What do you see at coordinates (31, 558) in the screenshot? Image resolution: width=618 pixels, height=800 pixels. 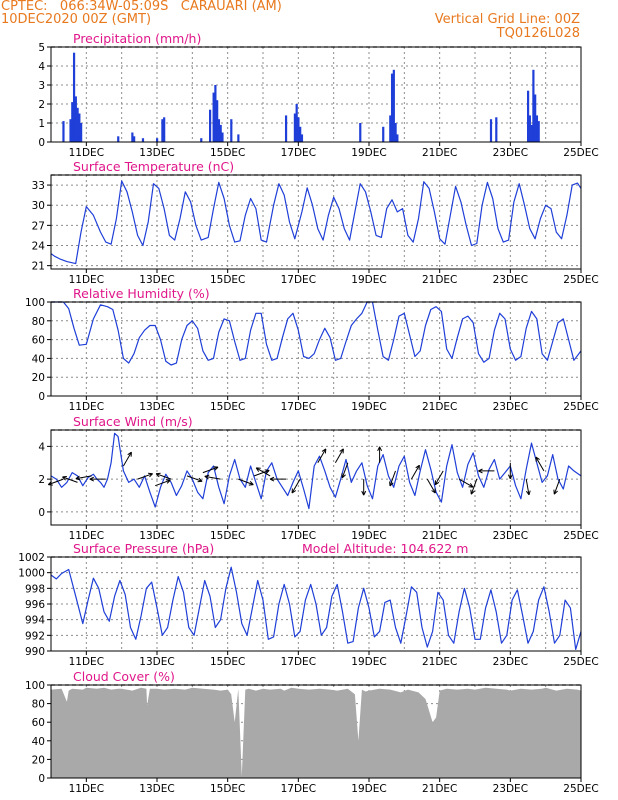 I see `y-tick-label: 1002` at bounding box center [31, 558].